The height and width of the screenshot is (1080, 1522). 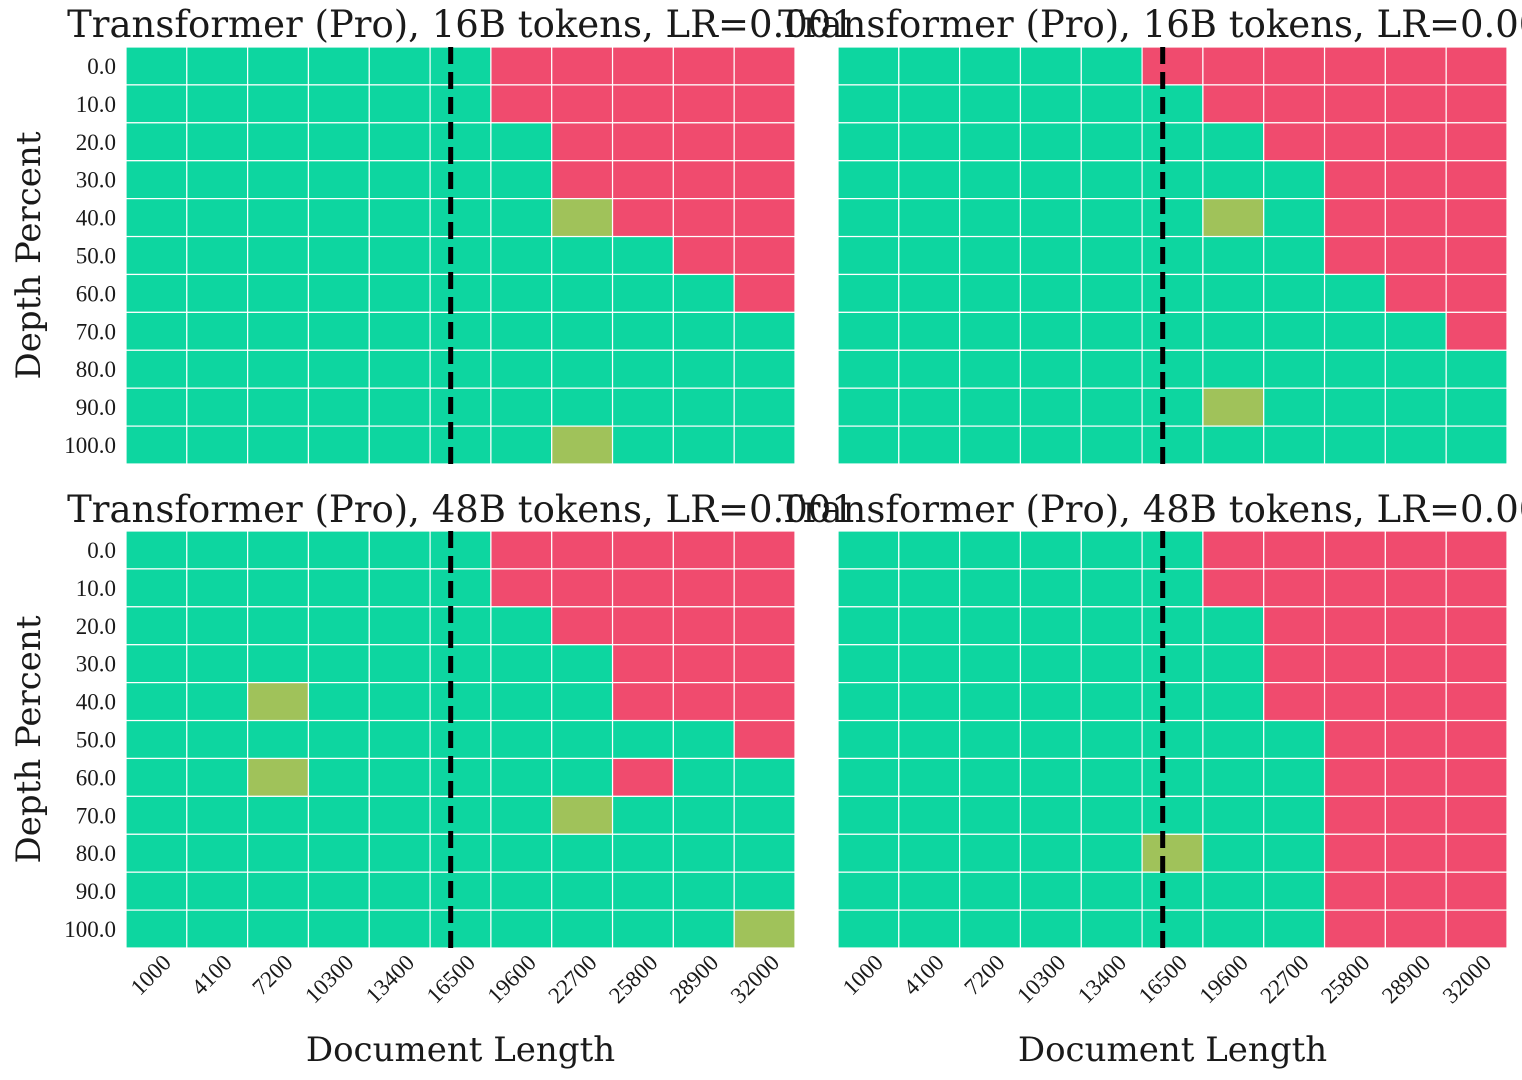 I want to click on y-tick-label: 0.0, so click(x=101, y=550).